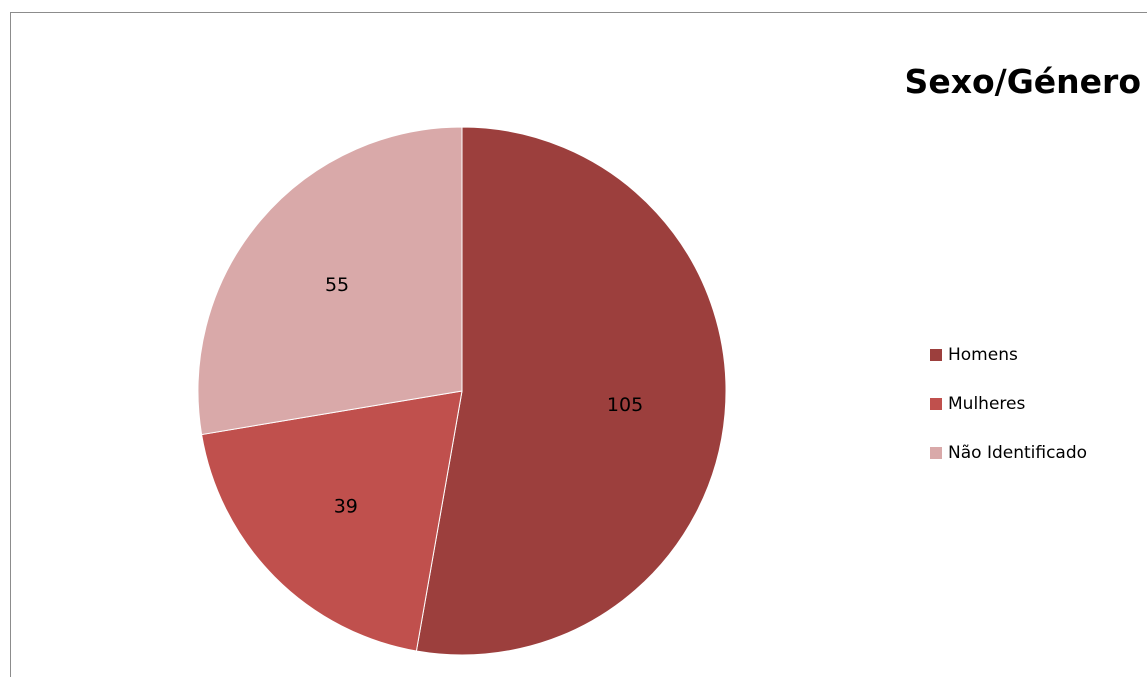 The image size is (1147, 677). What do you see at coordinates (1022, 81) in the screenshot?
I see `chart-title: Sexo/Género` at bounding box center [1022, 81].